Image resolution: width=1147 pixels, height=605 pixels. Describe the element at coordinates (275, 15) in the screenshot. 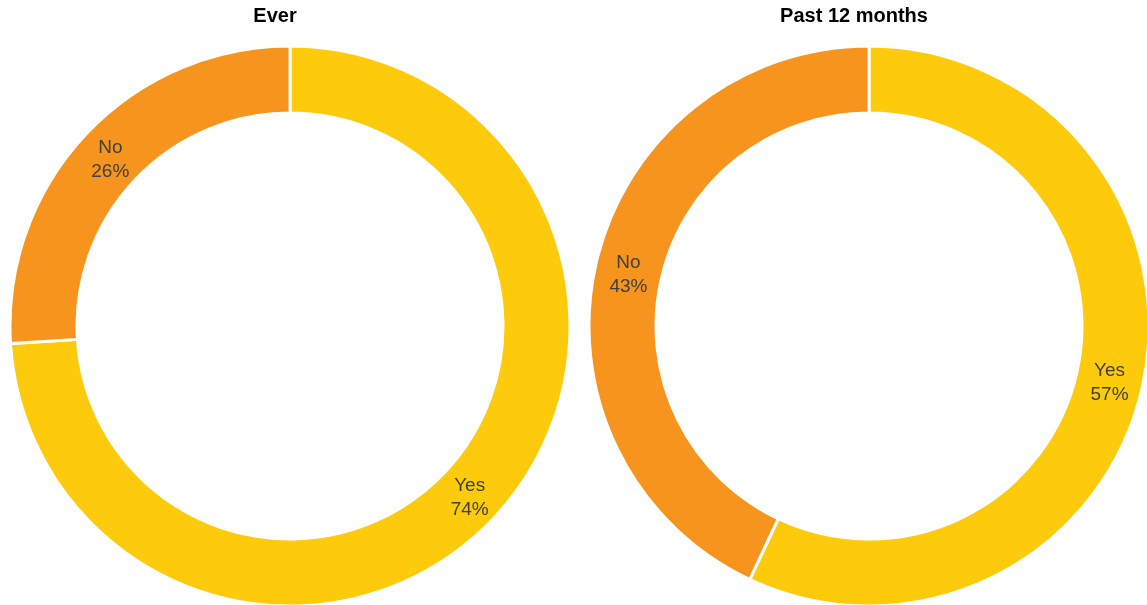

I see `chart-title: Ever` at that location.